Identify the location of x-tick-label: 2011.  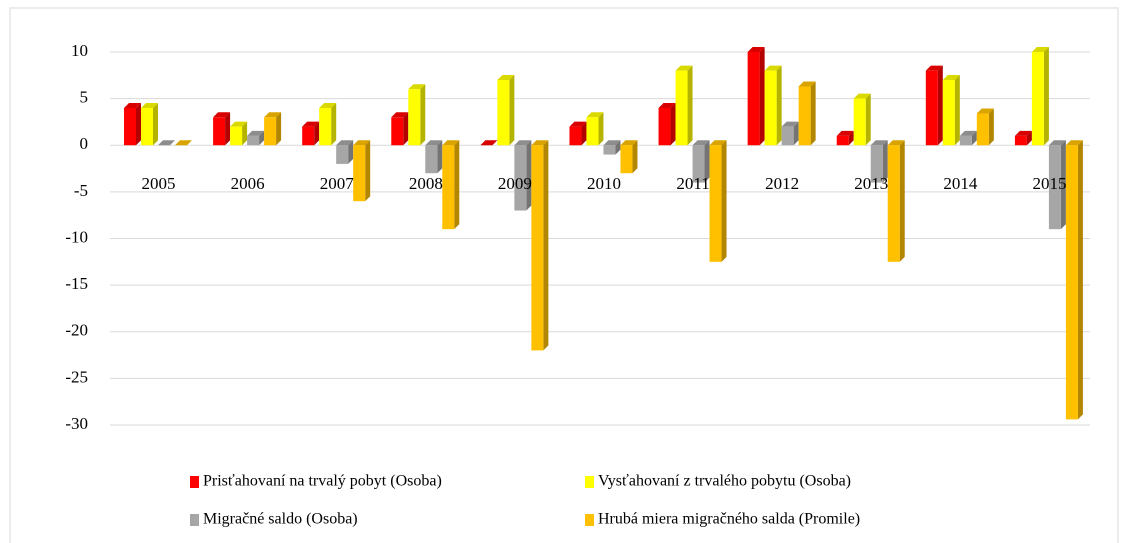
(692, 183).